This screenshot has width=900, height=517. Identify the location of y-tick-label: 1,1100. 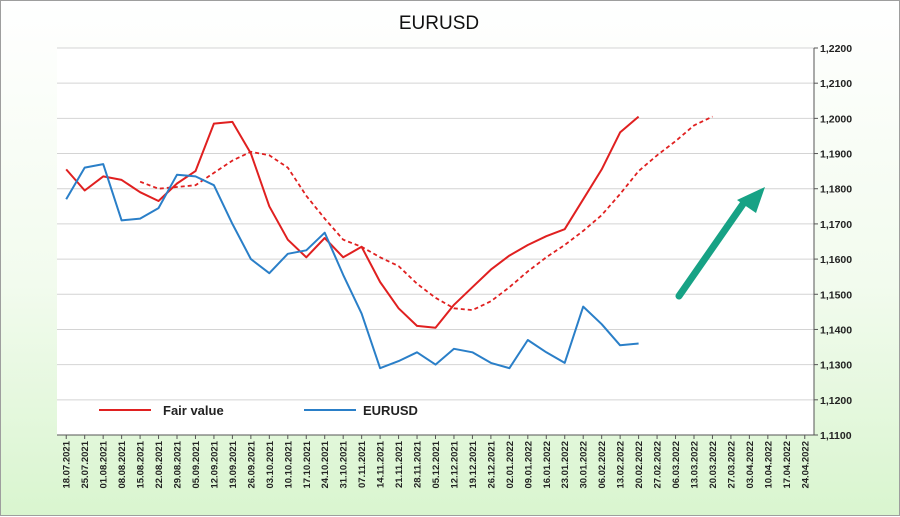
(836, 436).